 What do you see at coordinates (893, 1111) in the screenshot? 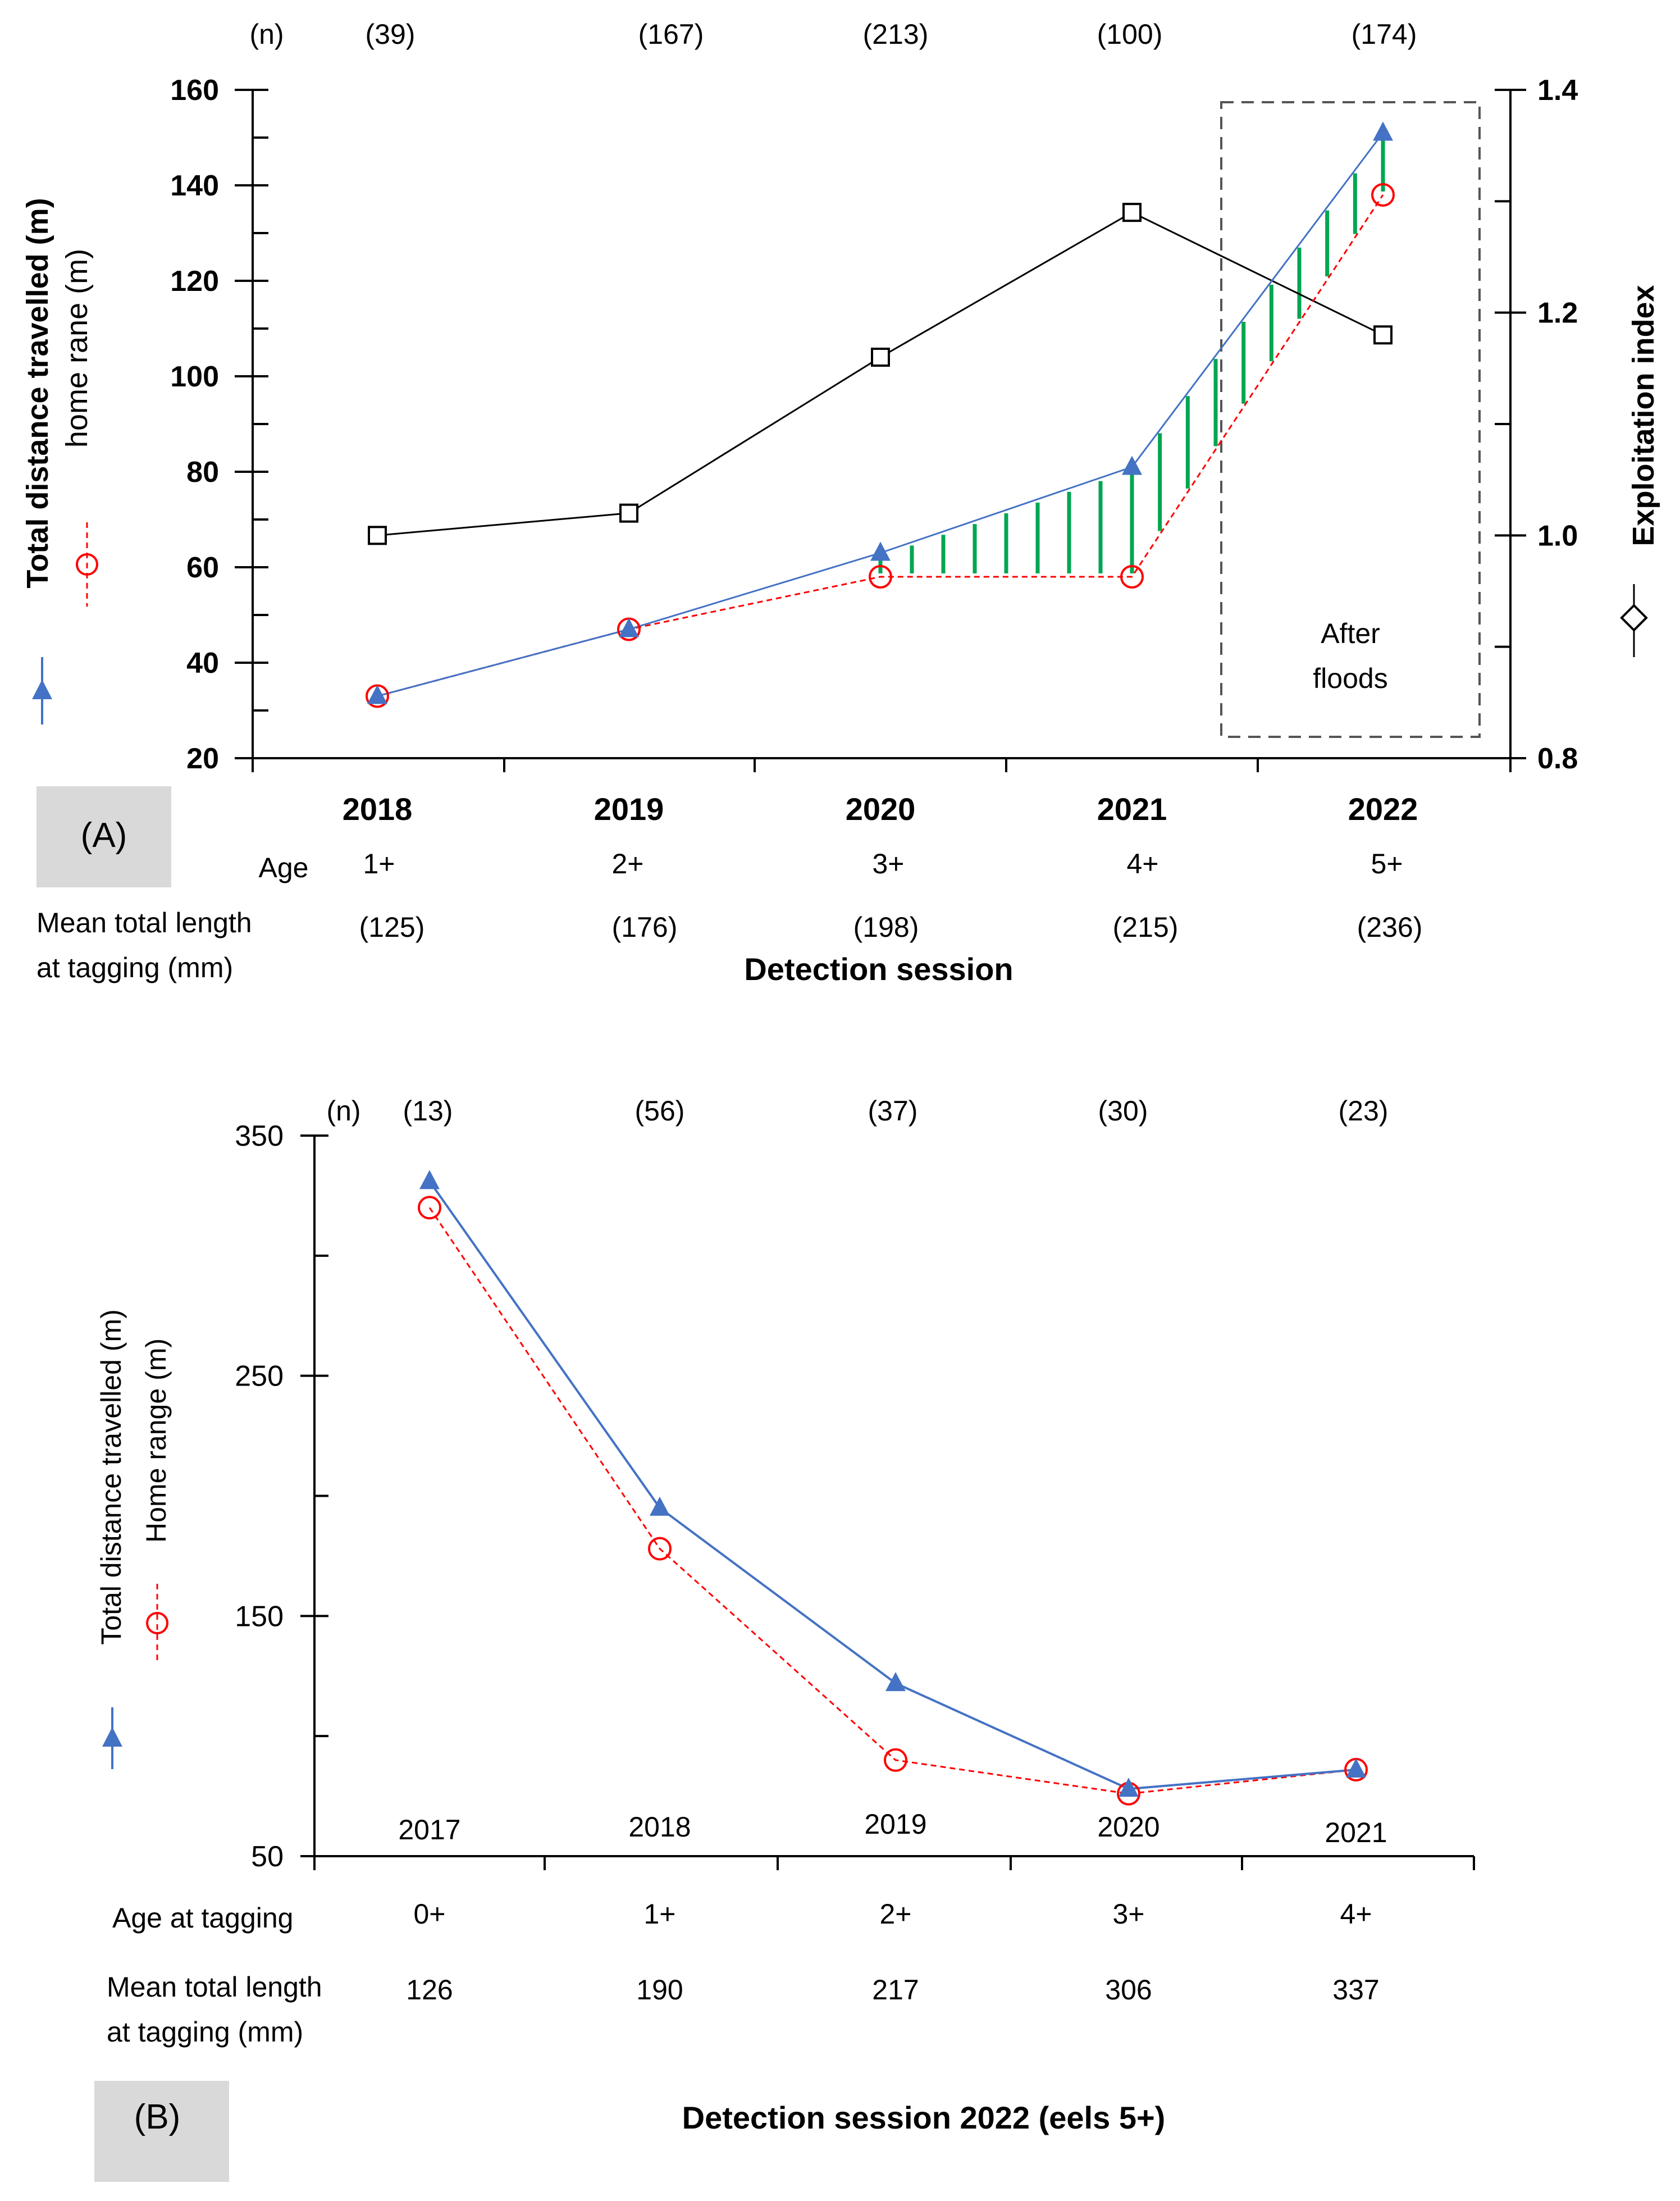
I see `b-n-value: (37)` at bounding box center [893, 1111].